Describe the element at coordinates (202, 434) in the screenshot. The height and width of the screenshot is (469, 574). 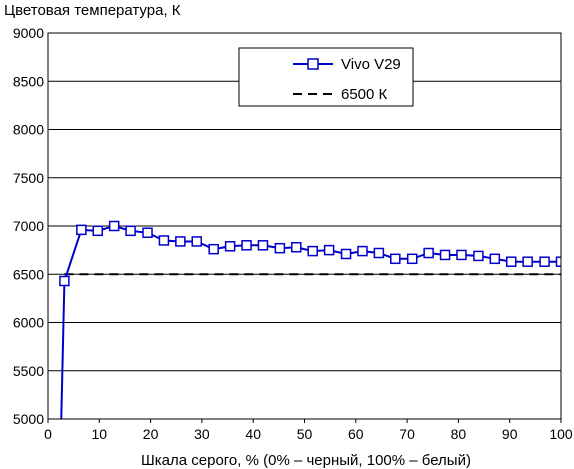
I see `x-tick-label: 30` at that location.